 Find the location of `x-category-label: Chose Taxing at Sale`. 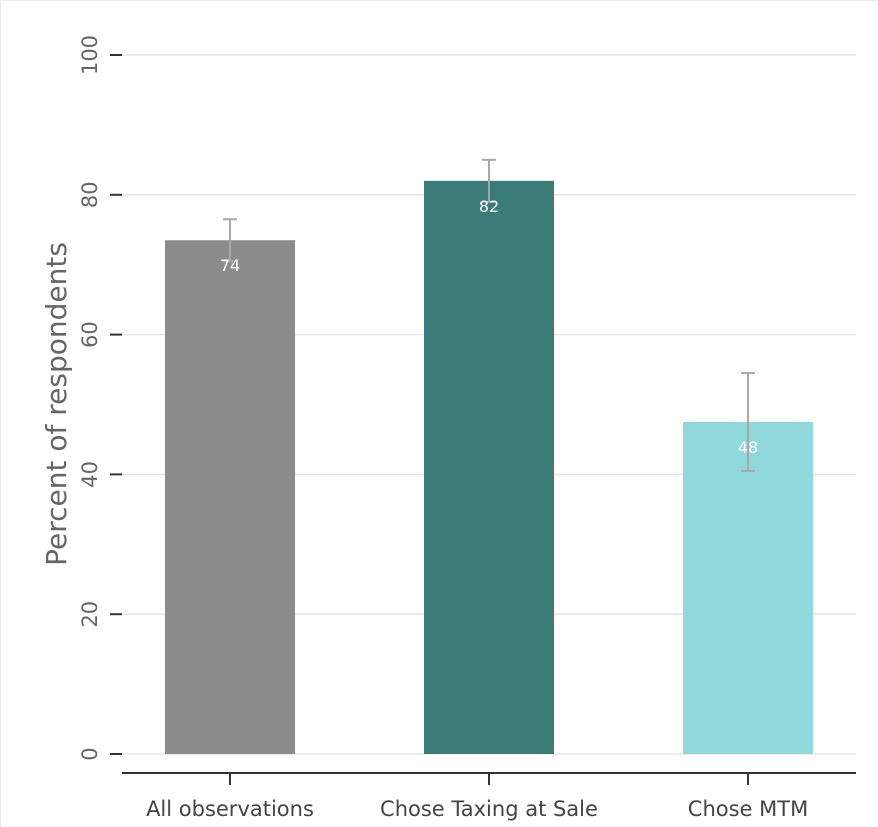

x-category-label: Chose Taxing at Sale is located at coordinates (489, 809).